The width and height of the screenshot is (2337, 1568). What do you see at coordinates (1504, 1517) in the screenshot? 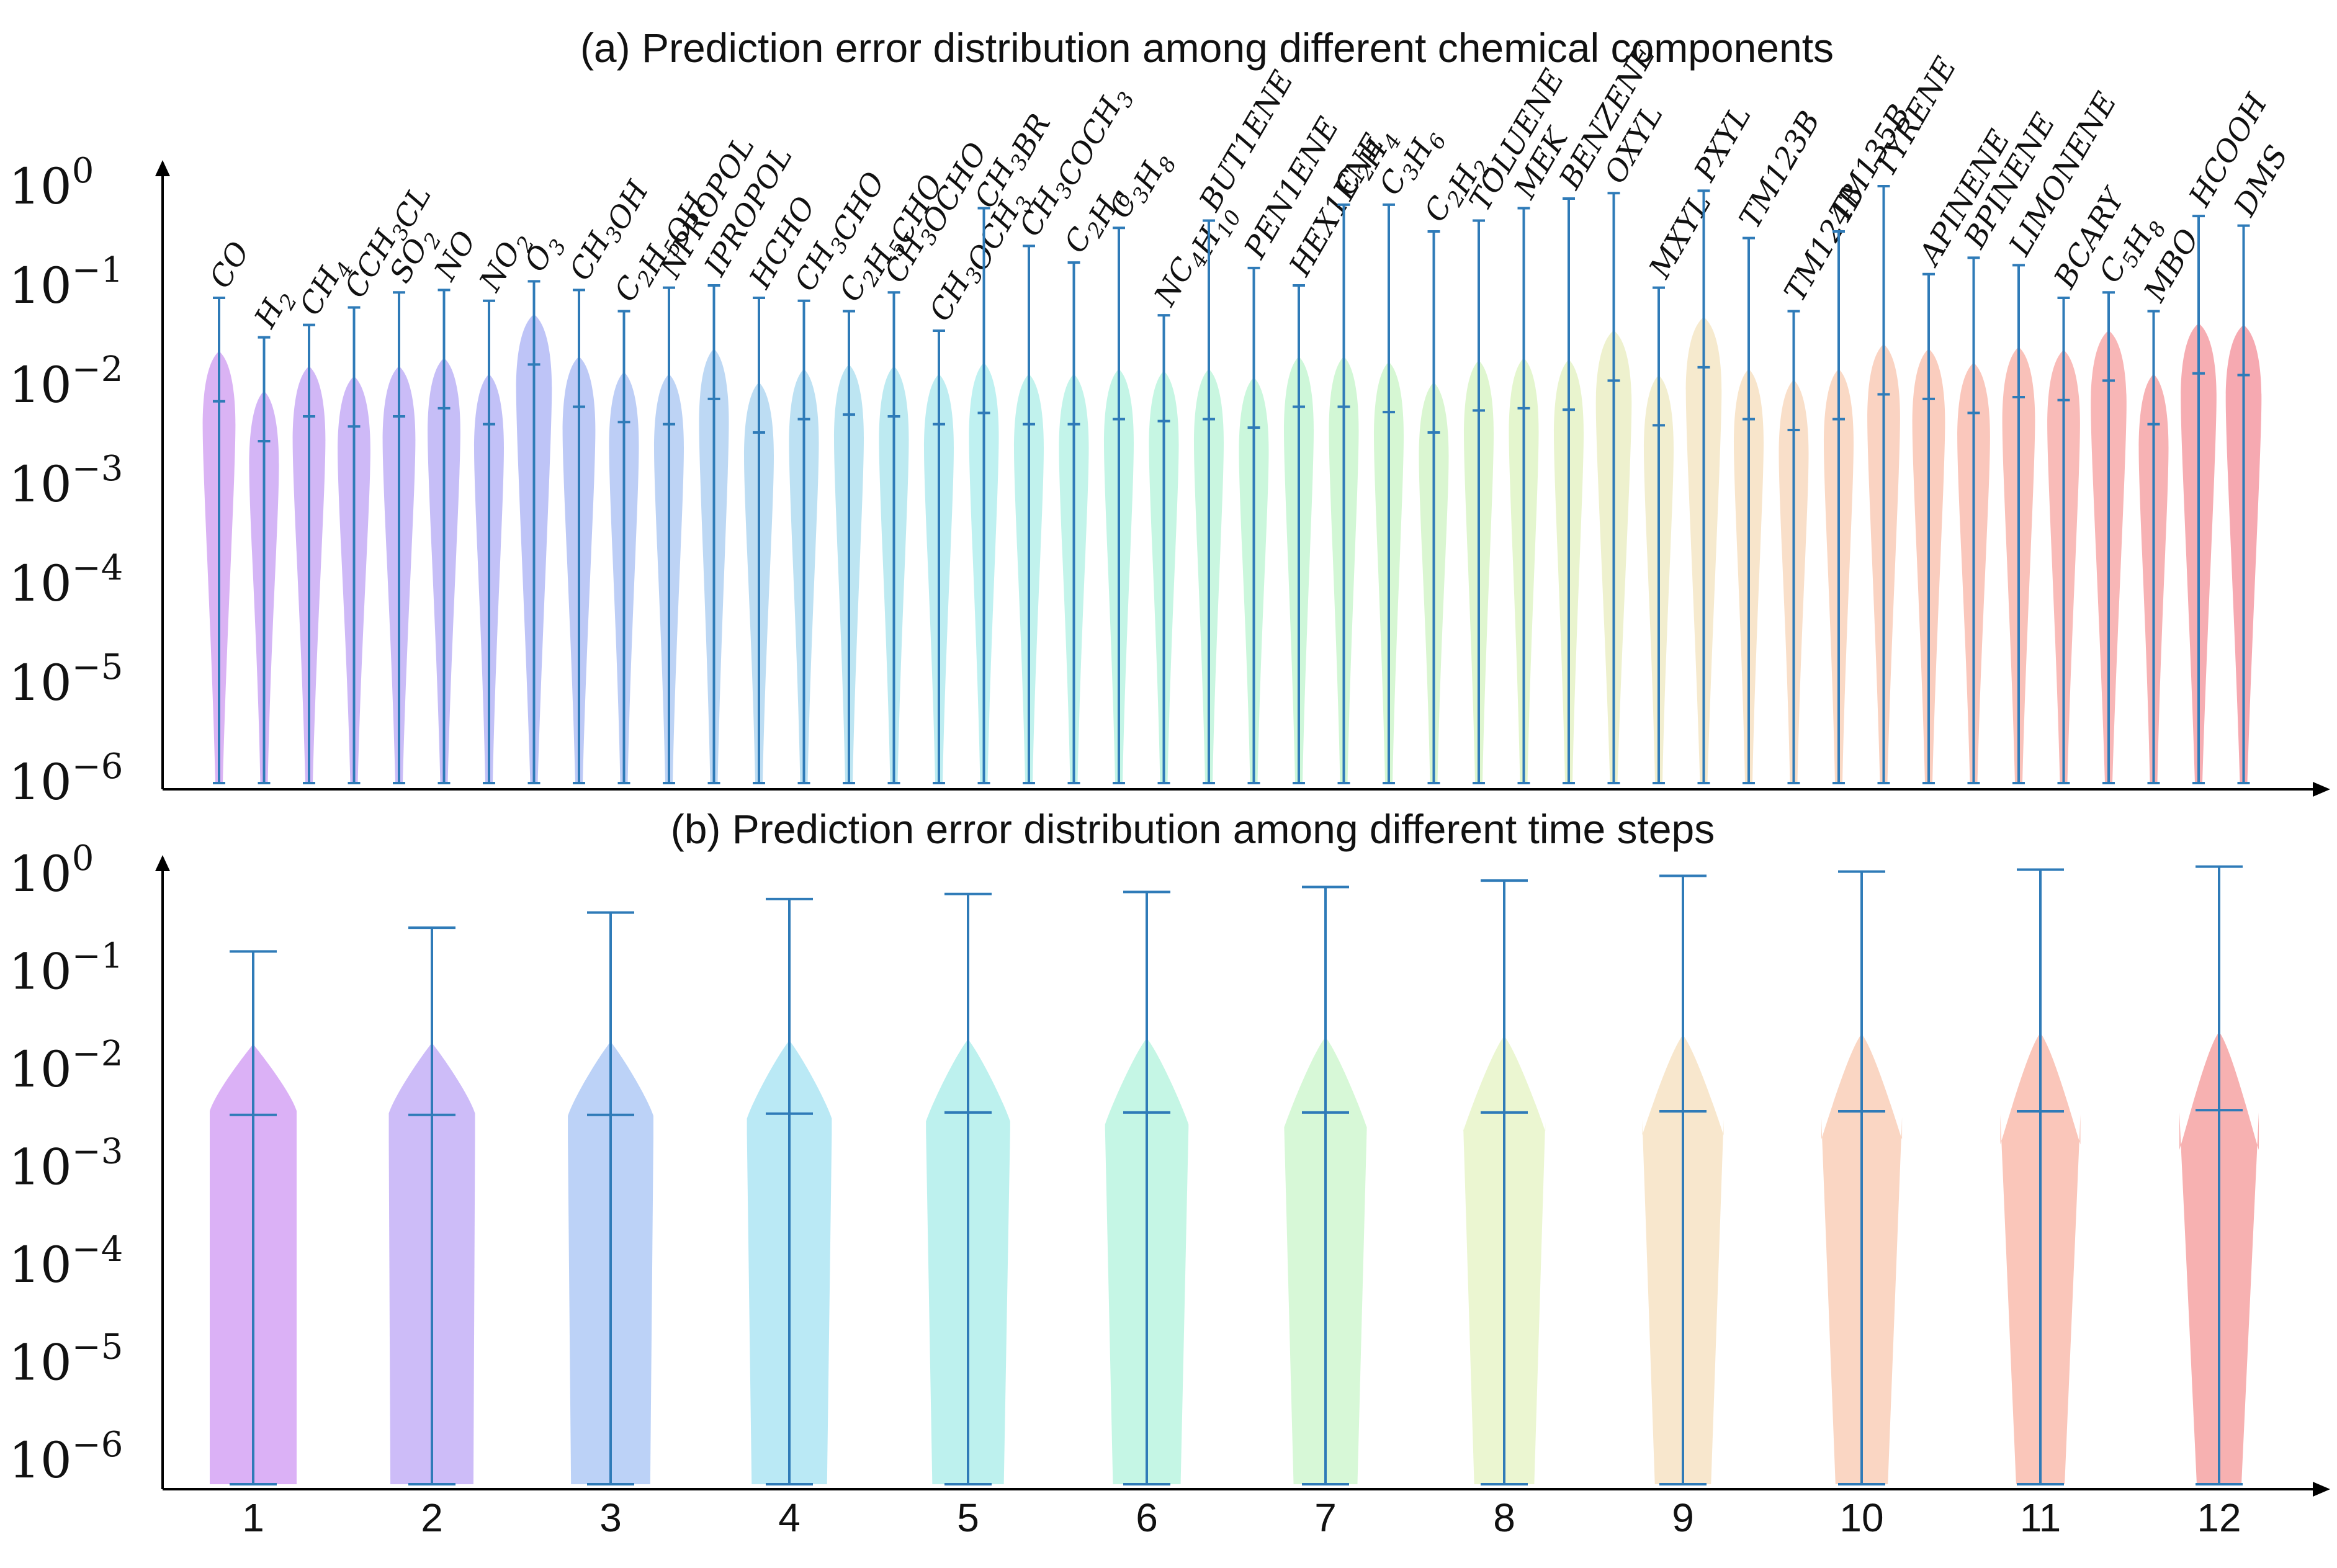
I see `timestep-label: 8` at bounding box center [1504, 1517].